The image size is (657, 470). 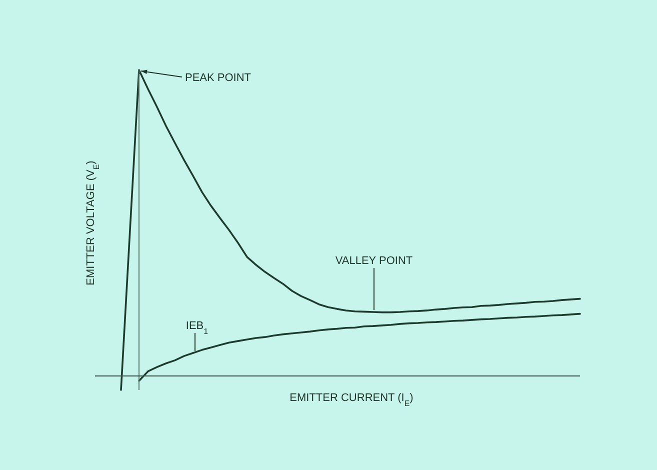 I want to click on annotation: IEB$_{1}$, so click(x=197, y=328).